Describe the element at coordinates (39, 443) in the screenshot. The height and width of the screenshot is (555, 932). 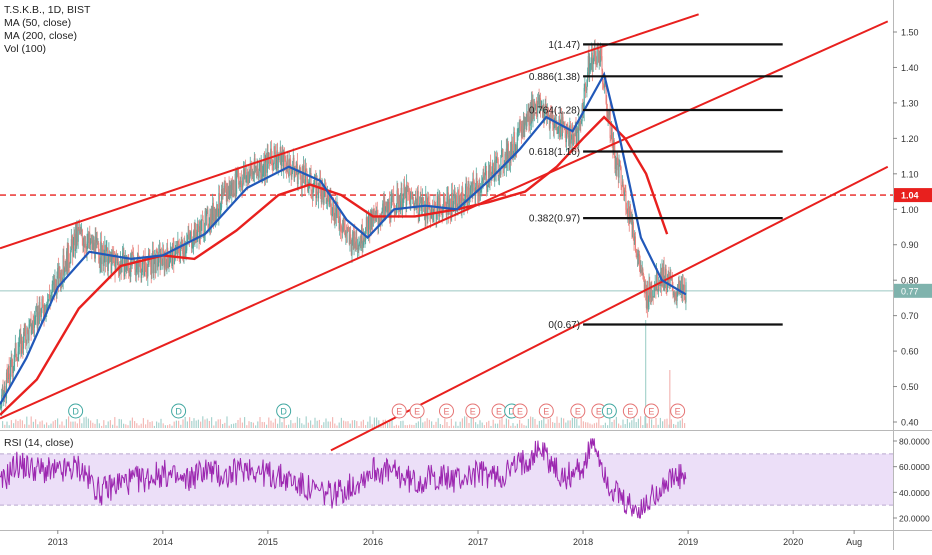
I see `rsi-legend-label: RSI (14, close)` at that location.